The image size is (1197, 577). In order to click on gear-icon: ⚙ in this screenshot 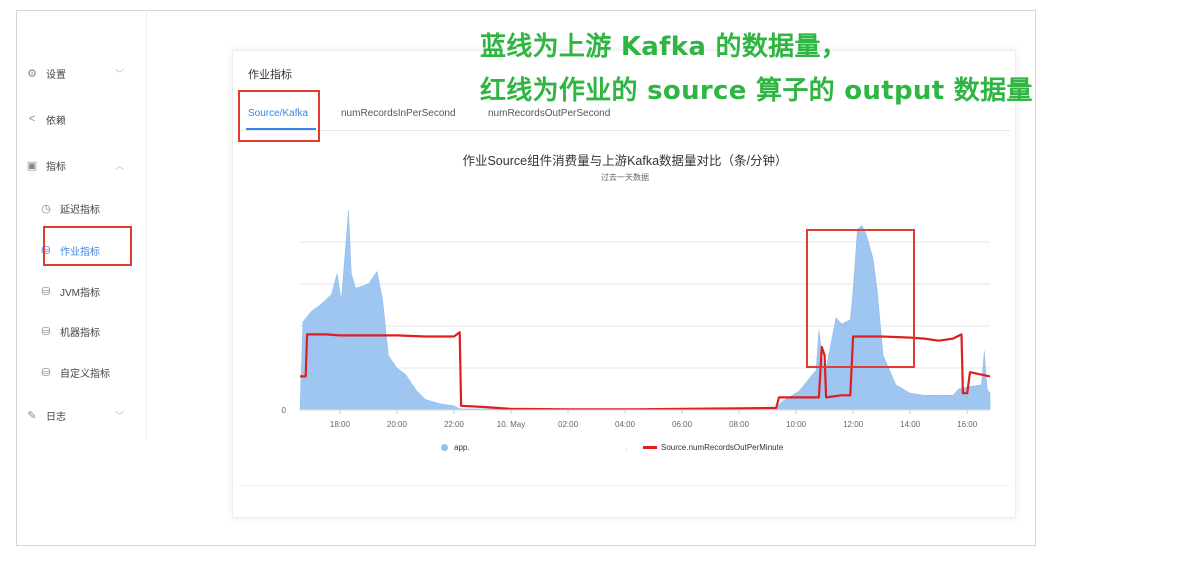, I will do `click(32, 73)`.